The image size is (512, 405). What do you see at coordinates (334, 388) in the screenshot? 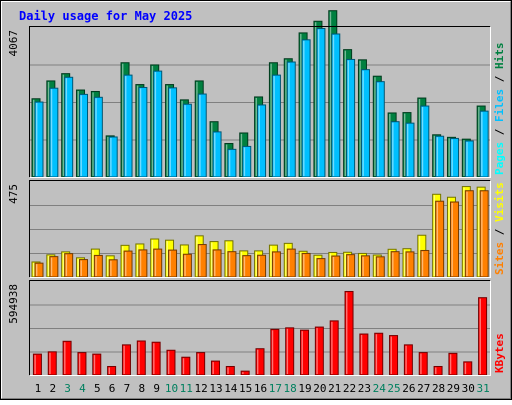
I see `day-label-21: 21` at bounding box center [334, 388].